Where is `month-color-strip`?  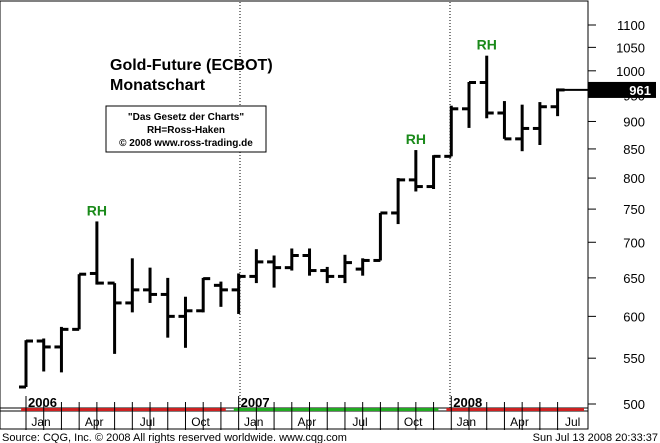 month-color-strip is located at coordinates (302, 409).